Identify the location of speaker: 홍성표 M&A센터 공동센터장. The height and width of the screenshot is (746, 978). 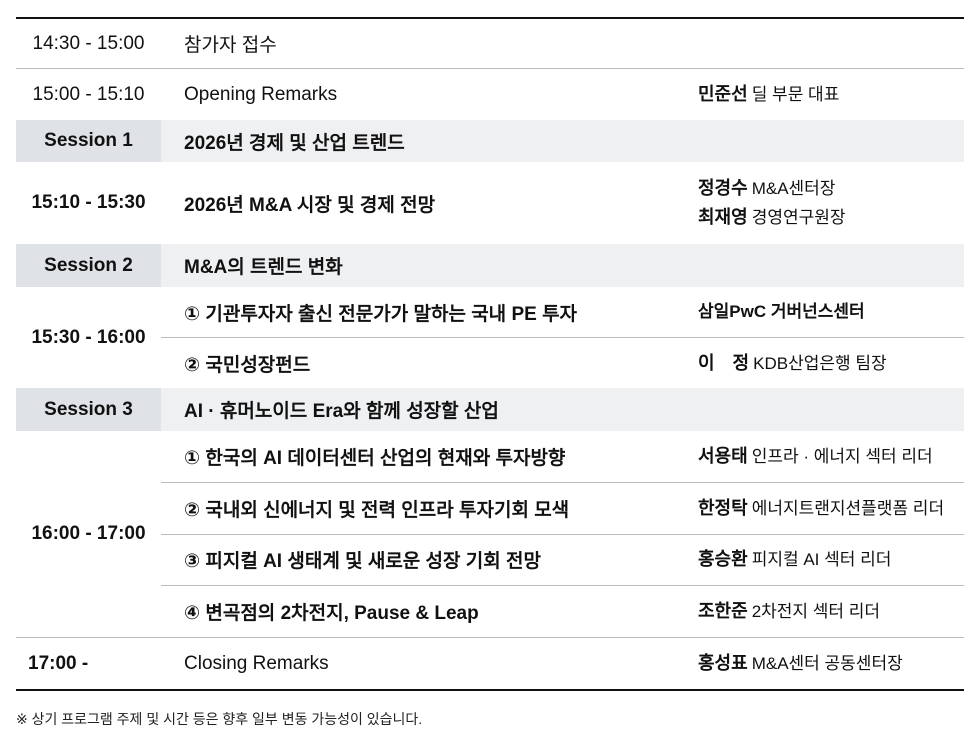
(831, 663).